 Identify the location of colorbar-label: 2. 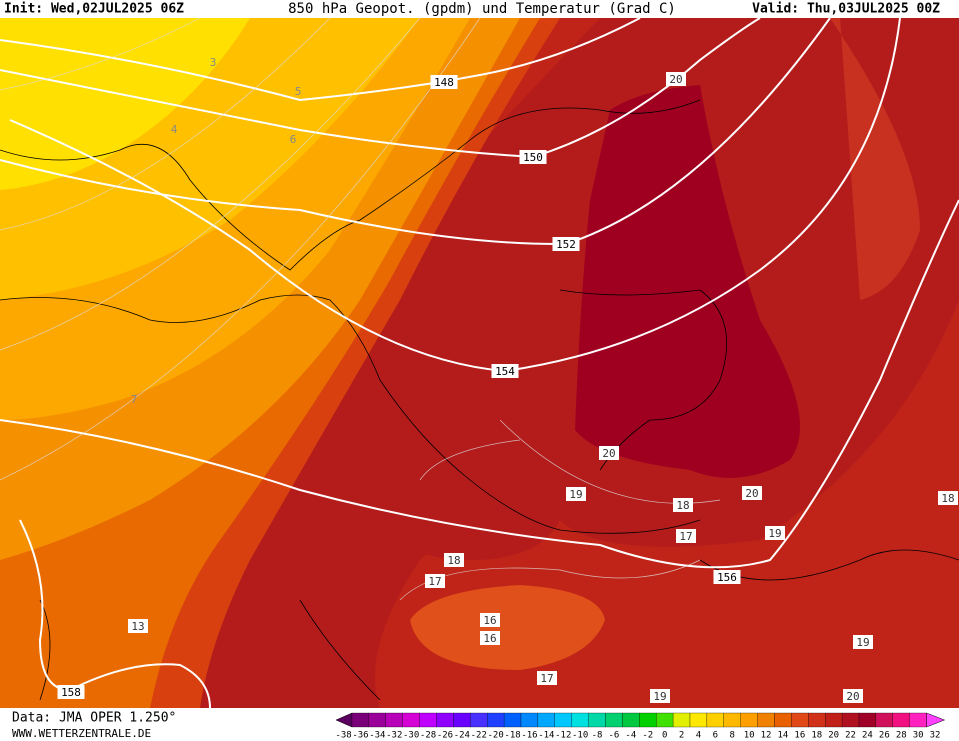
(681, 736).